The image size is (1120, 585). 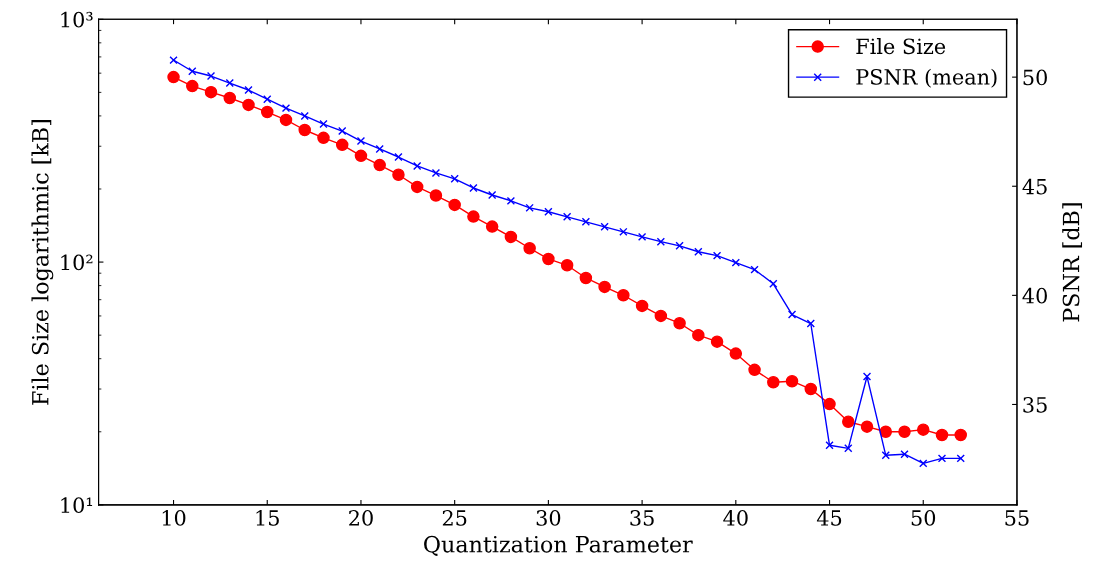 I want to click on y2-axis-title: PSNR [dB], so click(x=1072, y=262).